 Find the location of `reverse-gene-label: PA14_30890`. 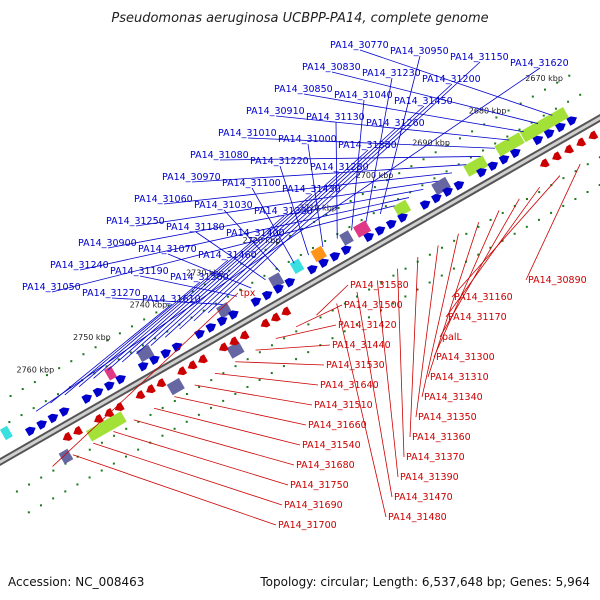

reverse-gene-label: PA14_30890 is located at coordinates (557, 280).